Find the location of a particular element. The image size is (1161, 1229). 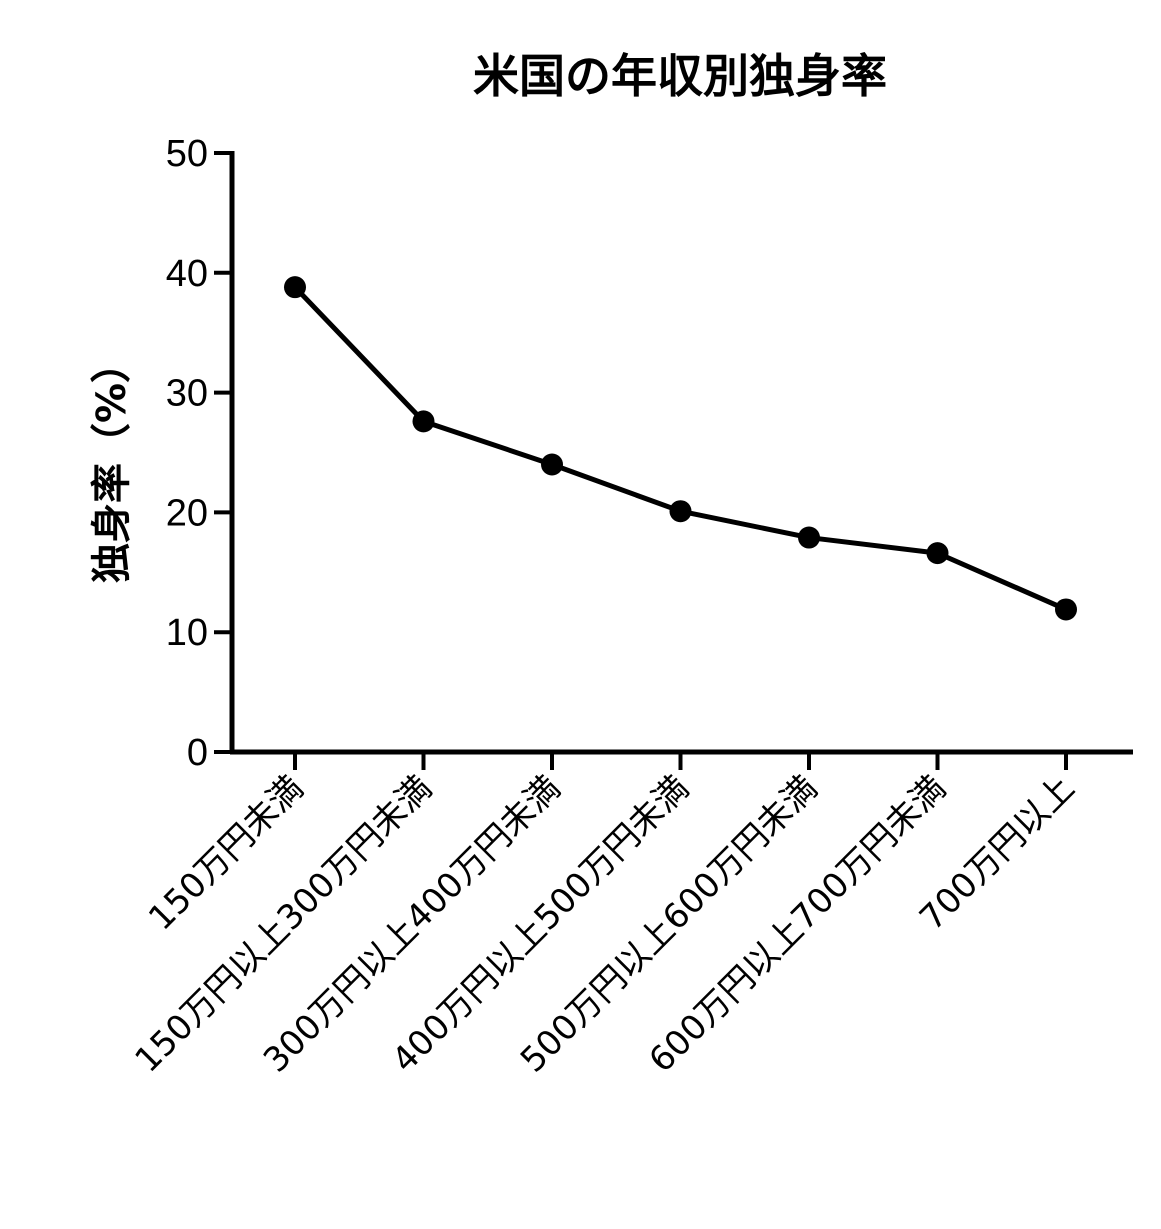

y-ticks: 0 10 20 30 40 50 is located at coordinates (199, 453).